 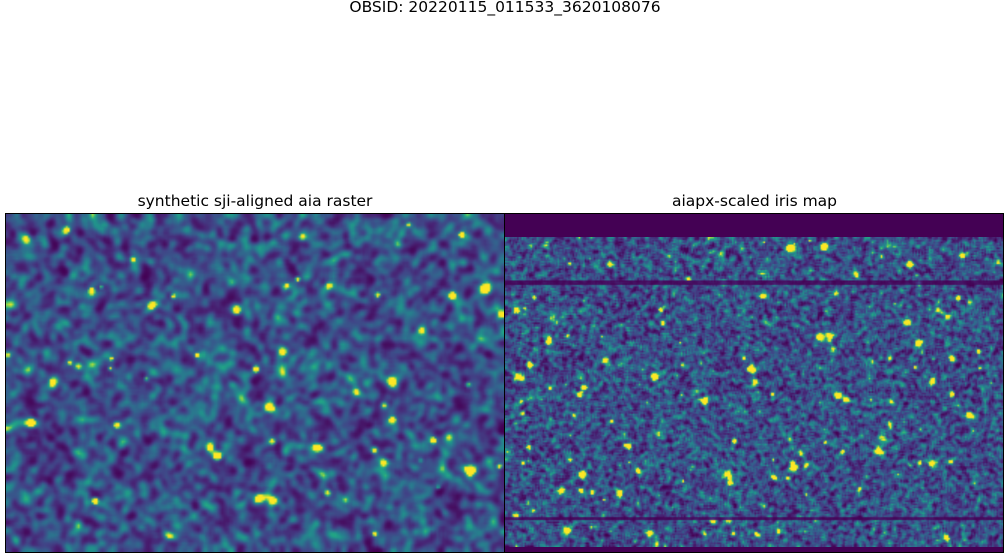 I want to click on left-panel-title: synthetic sji-aligned aia raster, so click(x=255, y=201).